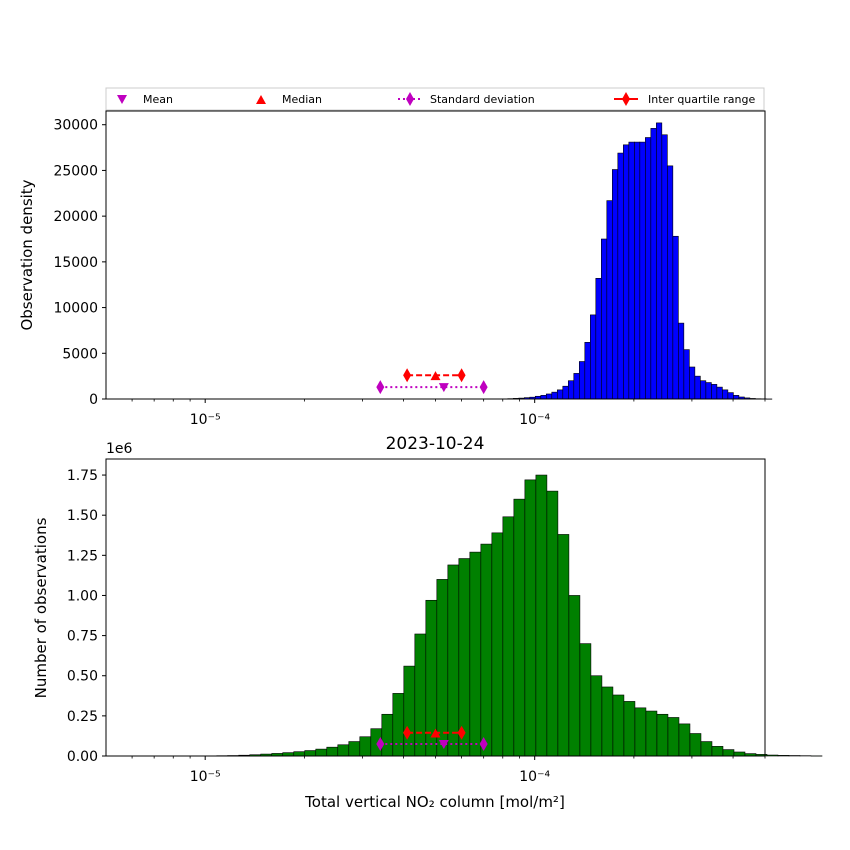 The image size is (850, 850). Describe the element at coordinates (626, 99) in the screenshot. I see `legend-iqr-marker-icon` at that location.